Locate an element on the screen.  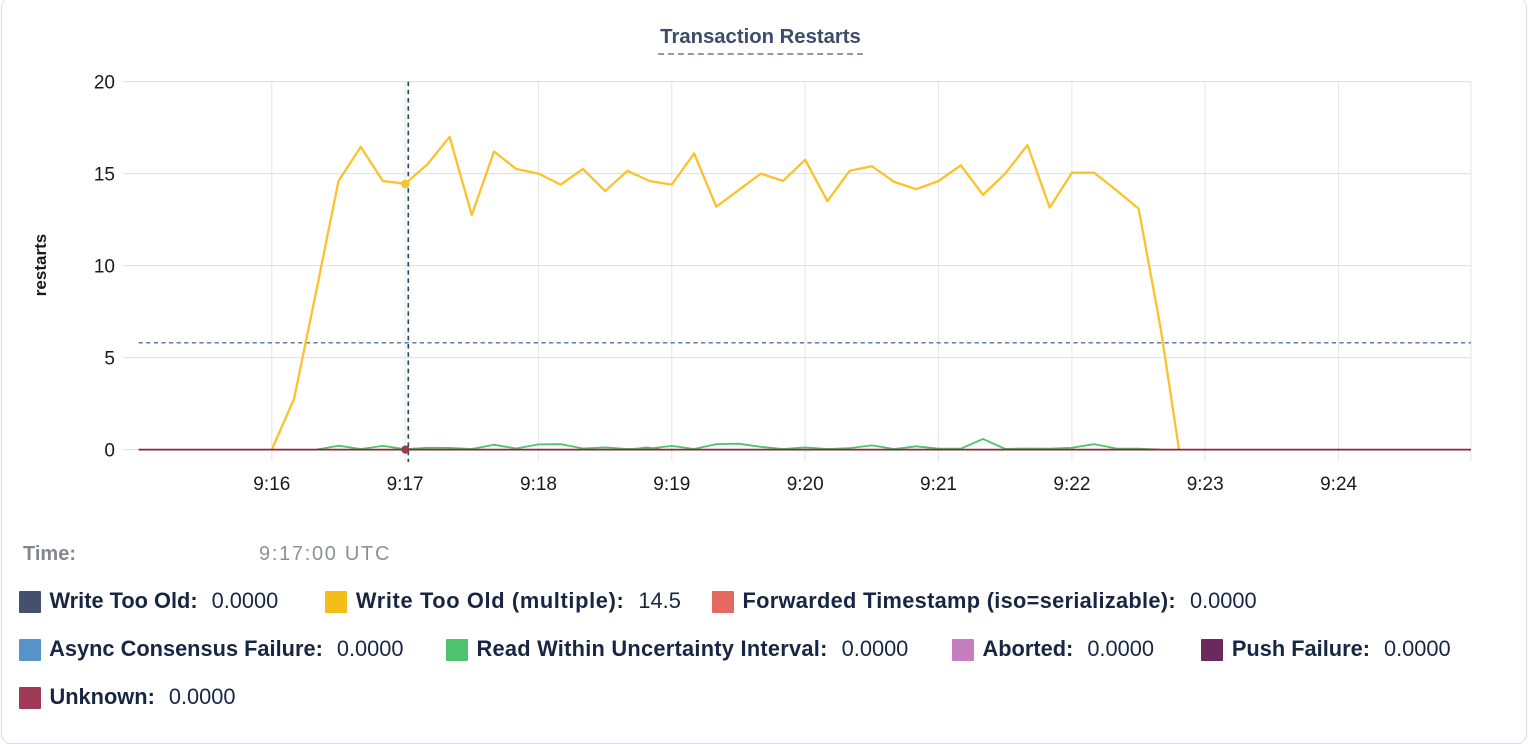
svg-text: 15 is located at coordinates (104, 174).